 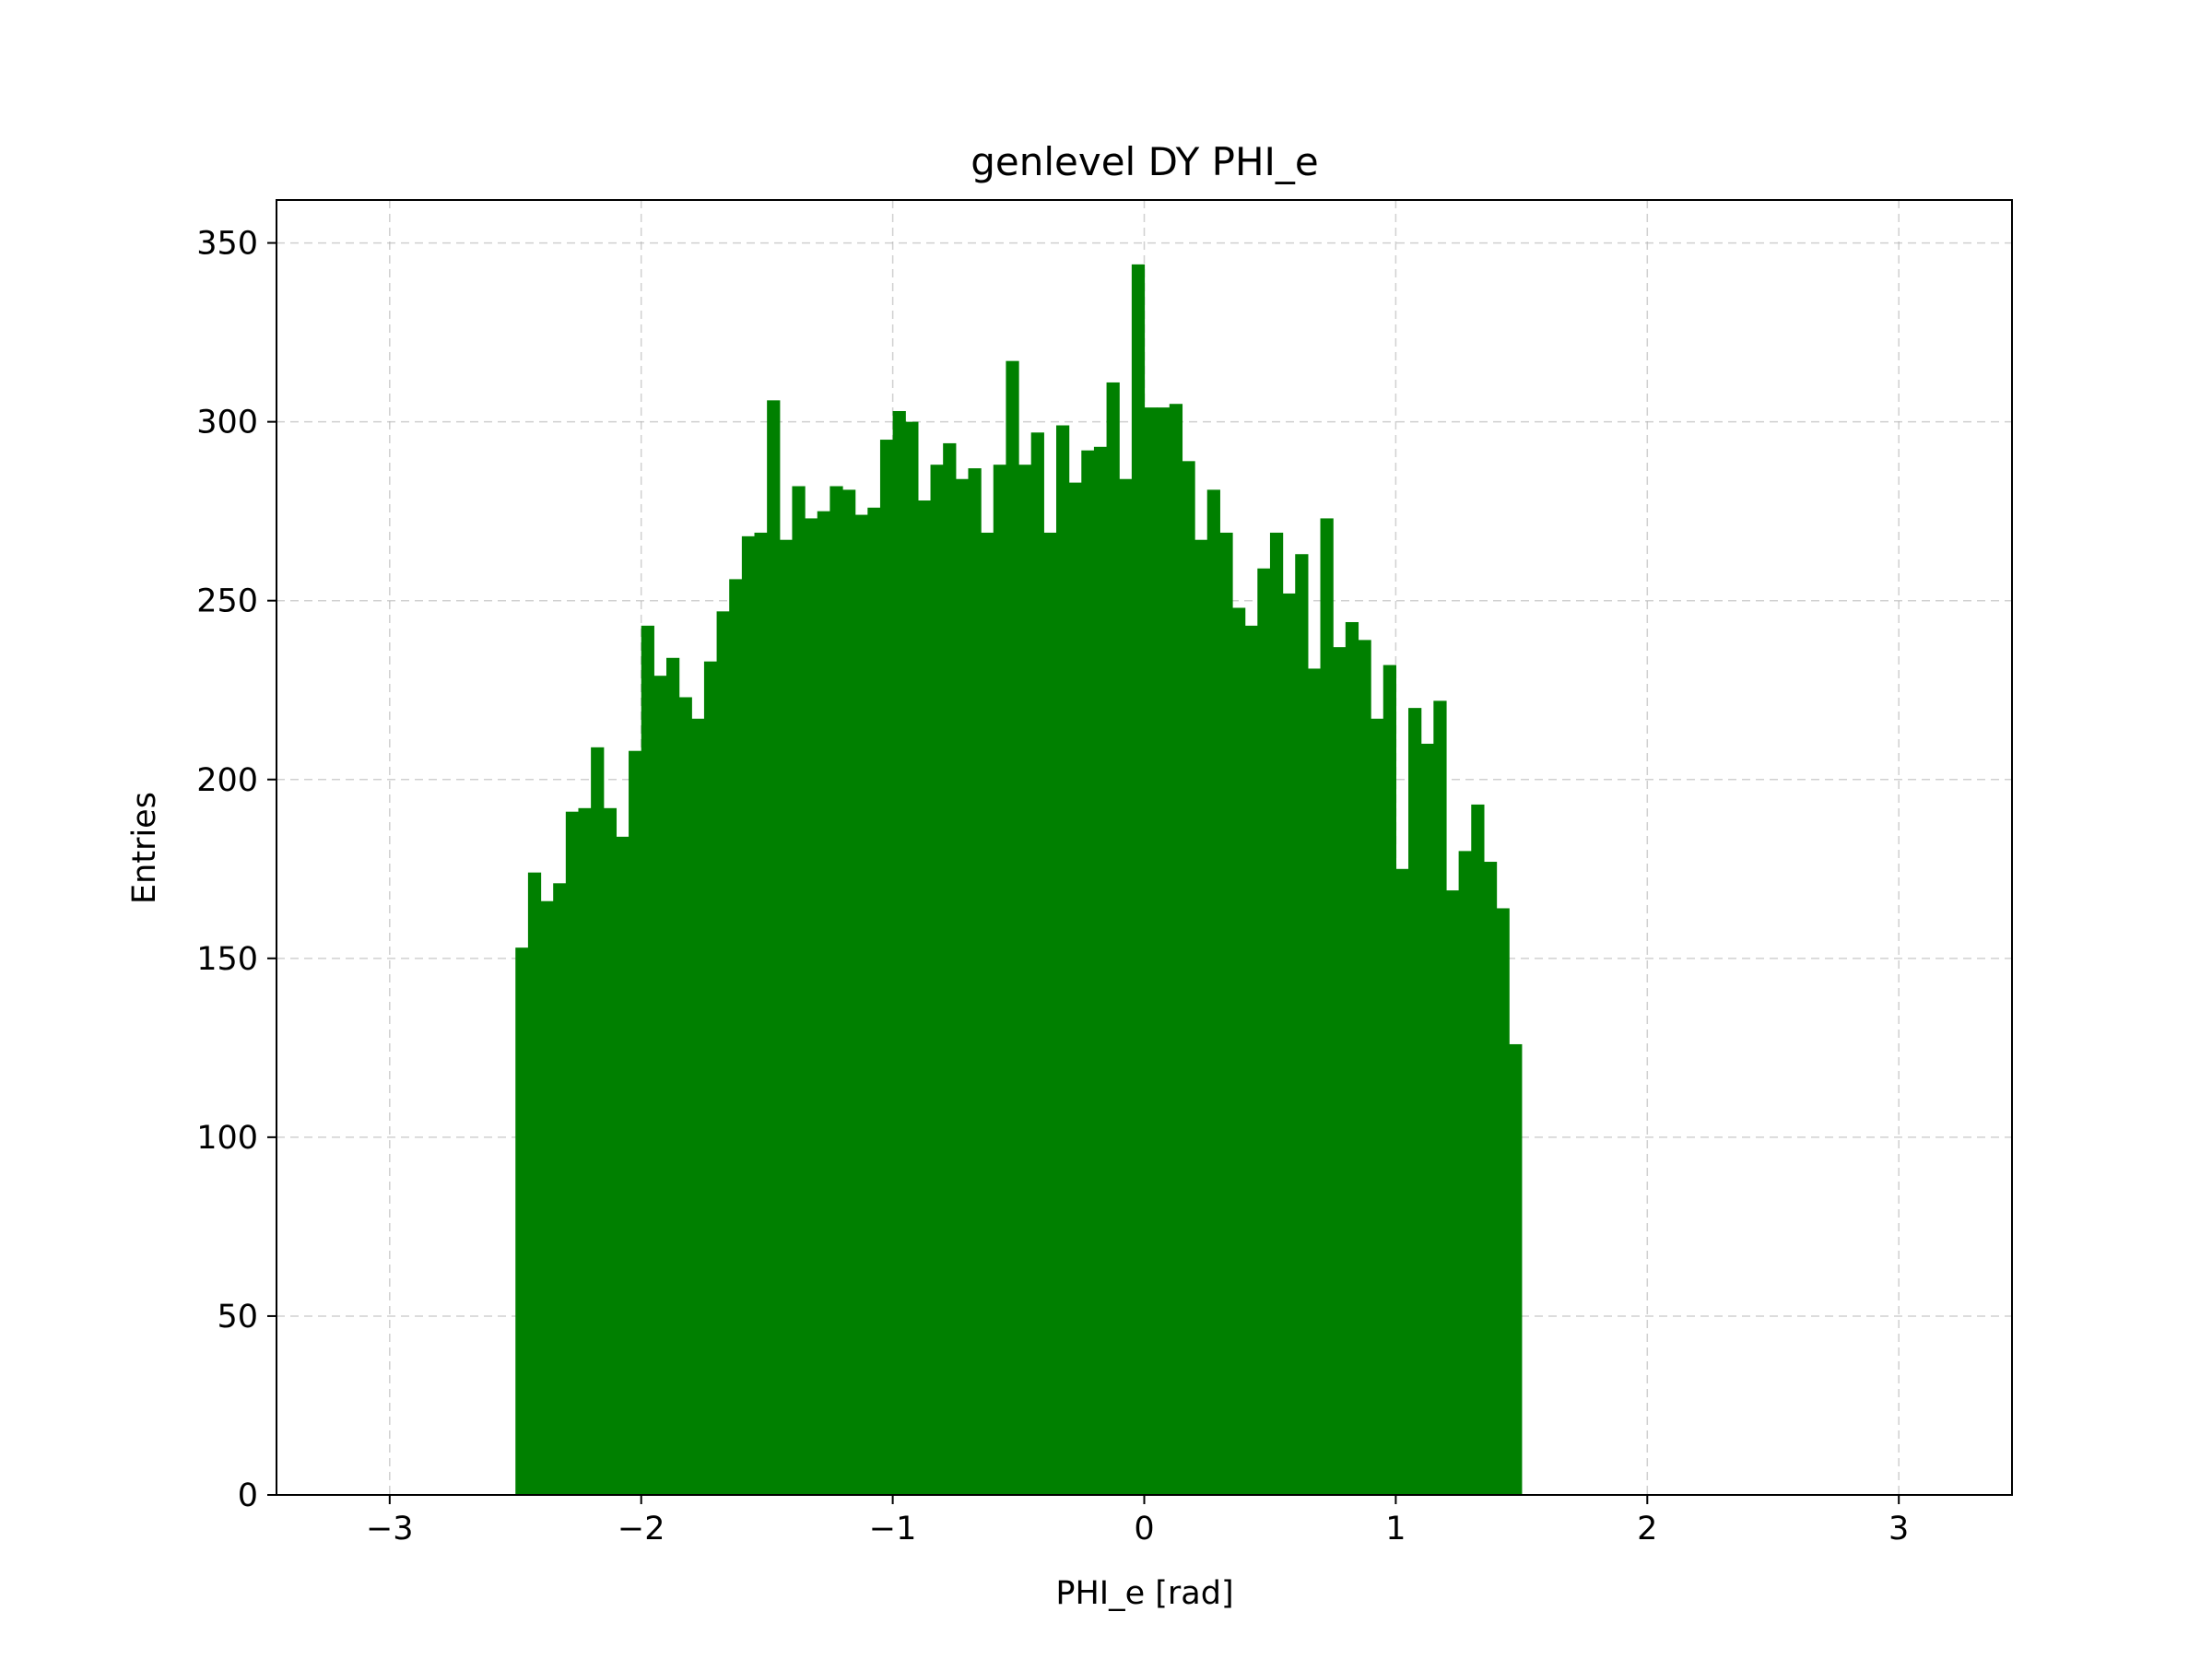 I want to click on x-tick-label-6: 3, so click(x=1898, y=1529).